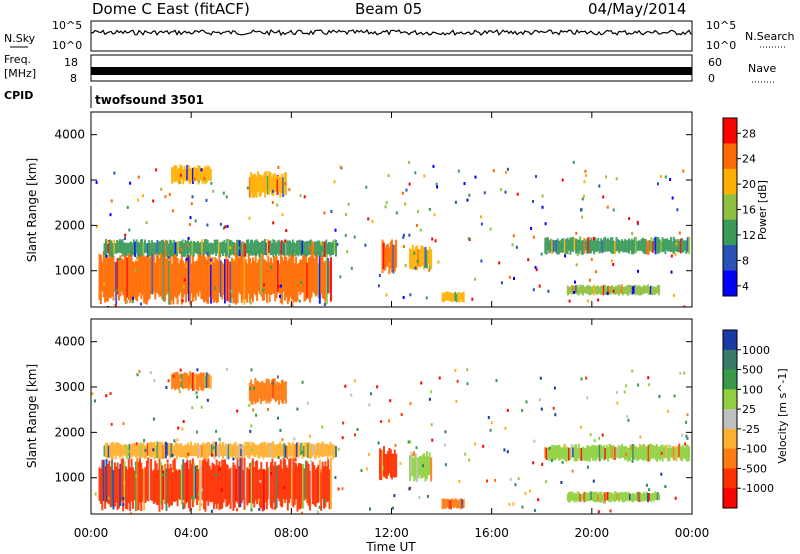 Image resolution: width=800 pixels, height=554 pixels. What do you see at coordinates (69, 387) in the screenshot?
I see `y-tick-label: 3000` at bounding box center [69, 387].